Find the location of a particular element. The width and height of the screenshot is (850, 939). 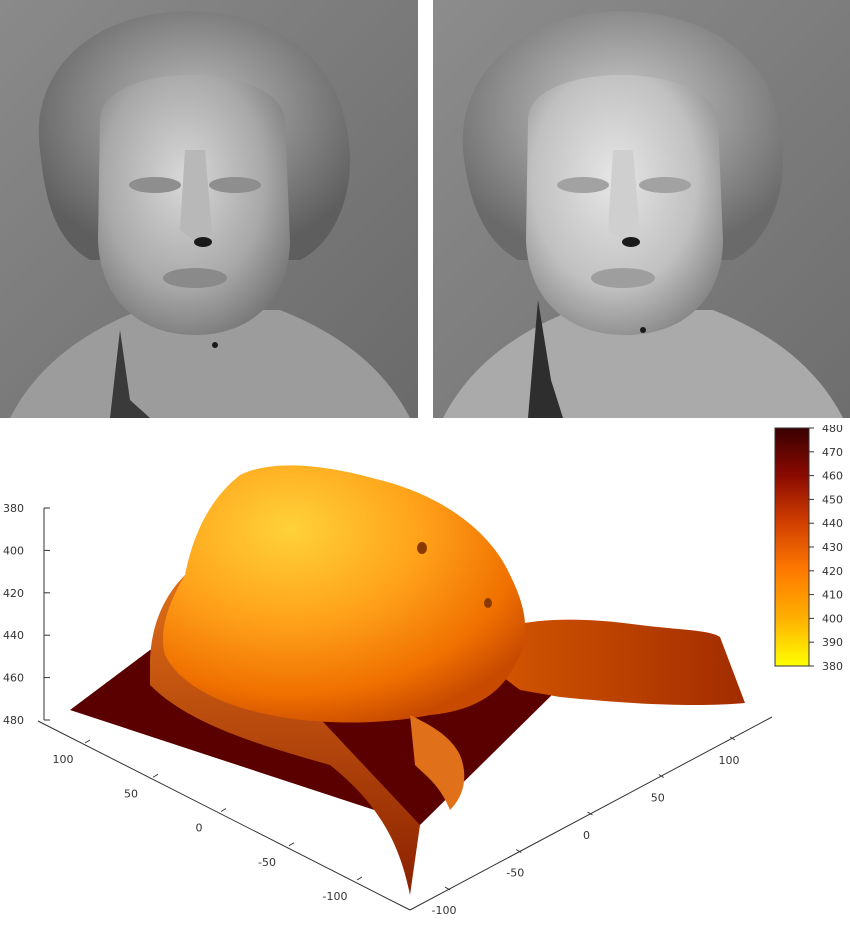

y-tick-label: -50 is located at coordinates (515, 873).